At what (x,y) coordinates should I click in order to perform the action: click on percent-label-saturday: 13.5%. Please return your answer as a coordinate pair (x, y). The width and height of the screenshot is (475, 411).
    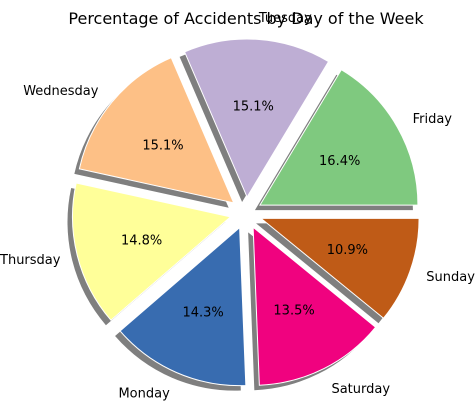
    Looking at the image, I should click on (293, 310).